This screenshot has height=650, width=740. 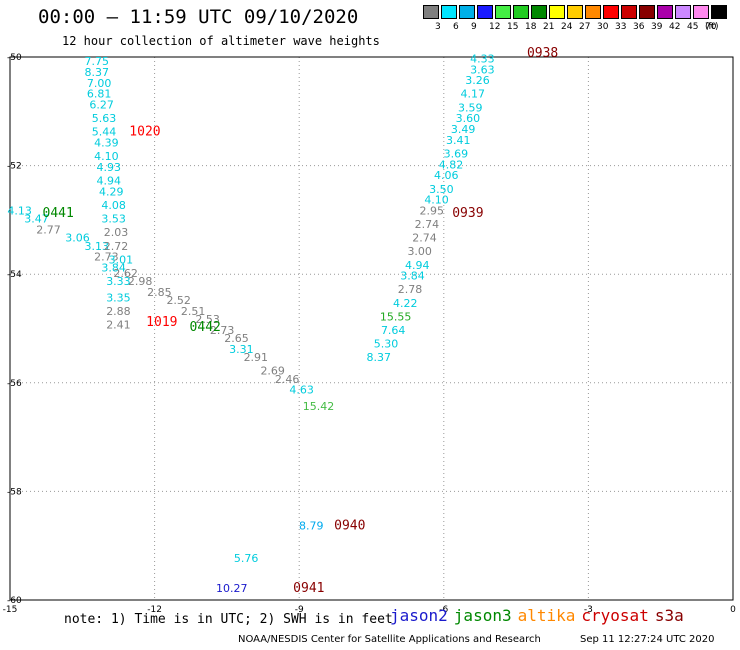 What do you see at coordinates (116, 246) in the screenshot?
I see `wave-height-label: 2.72` at bounding box center [116, 246].